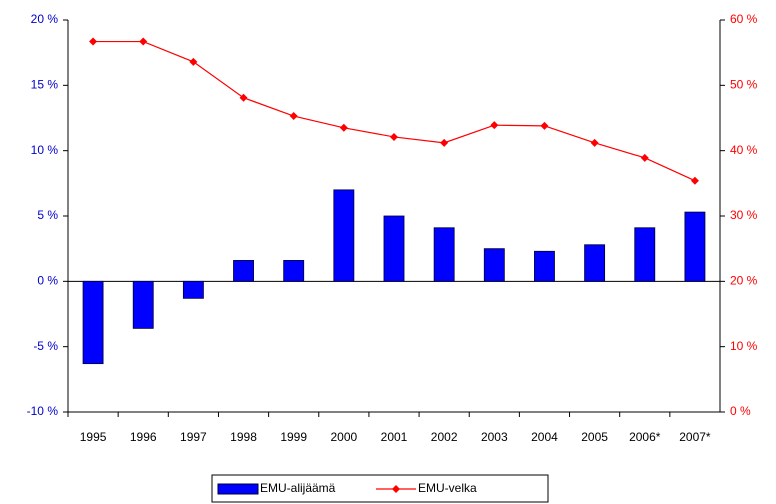 Image resolution: width=776 pixels, height=504 pixels. I want to click on x-tick-label: 2001, so click(394, 437).